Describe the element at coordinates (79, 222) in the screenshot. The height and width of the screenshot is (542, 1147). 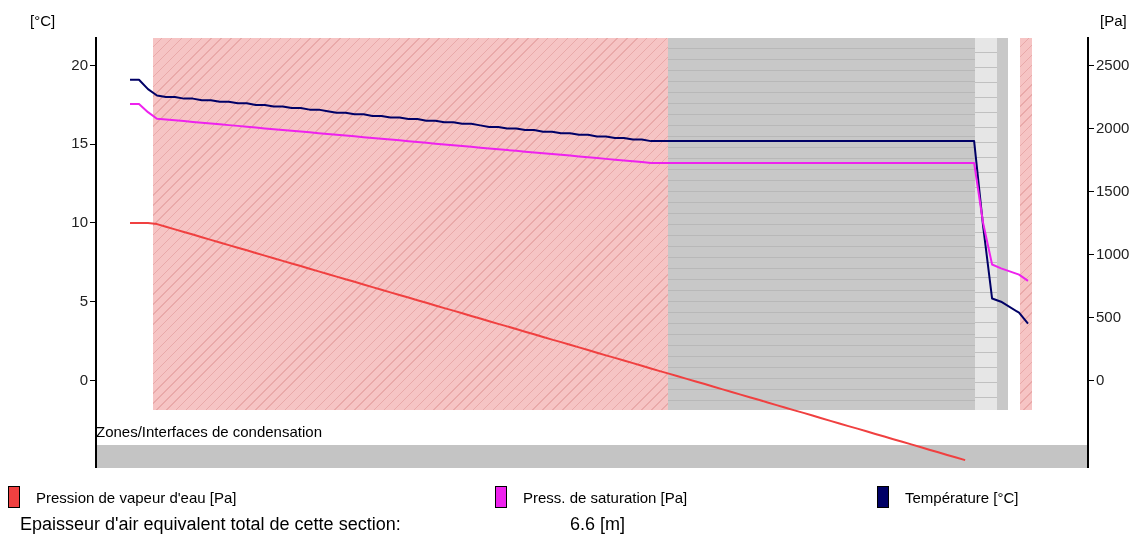
I see `y-tick-label: 10` at that location.